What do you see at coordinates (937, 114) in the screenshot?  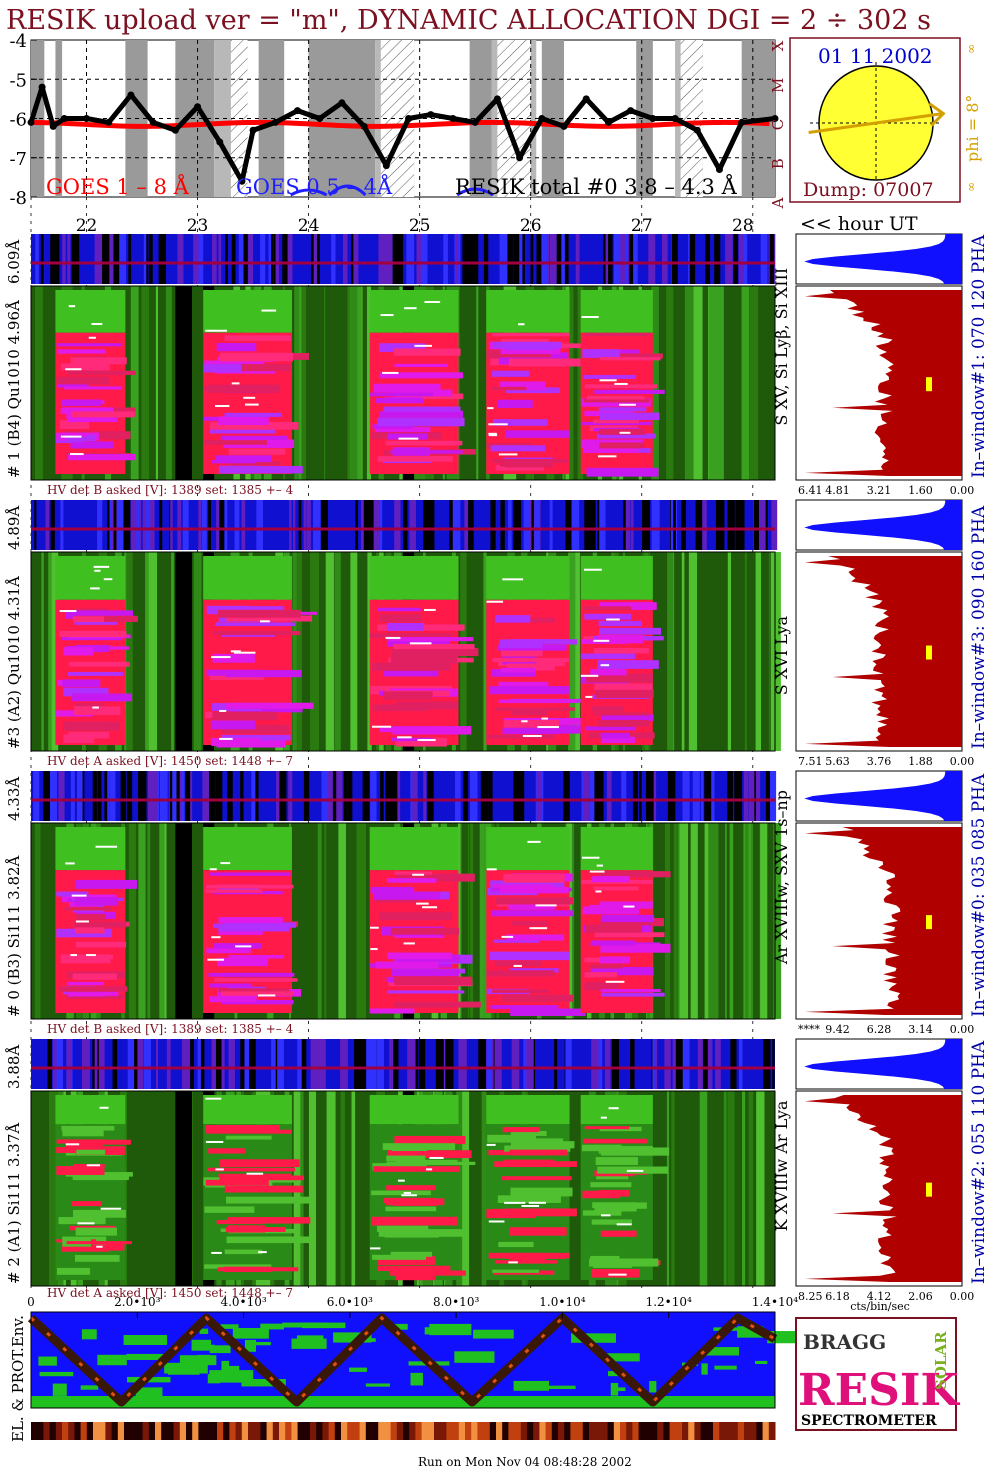 I see `phi-arrow-head` at bounding box center [937, 114].